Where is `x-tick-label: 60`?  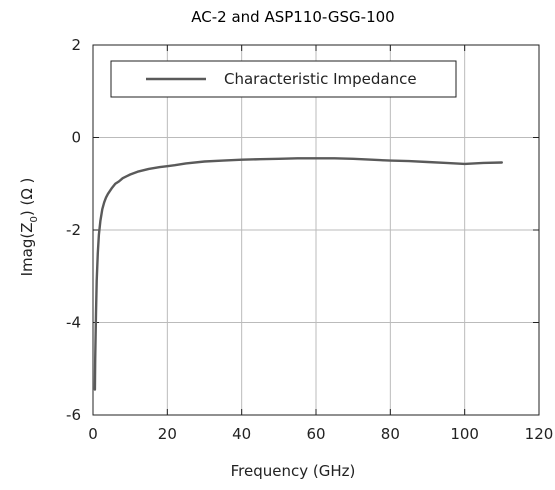 x-tick-label: 60 is located at coordinates (315, 434).